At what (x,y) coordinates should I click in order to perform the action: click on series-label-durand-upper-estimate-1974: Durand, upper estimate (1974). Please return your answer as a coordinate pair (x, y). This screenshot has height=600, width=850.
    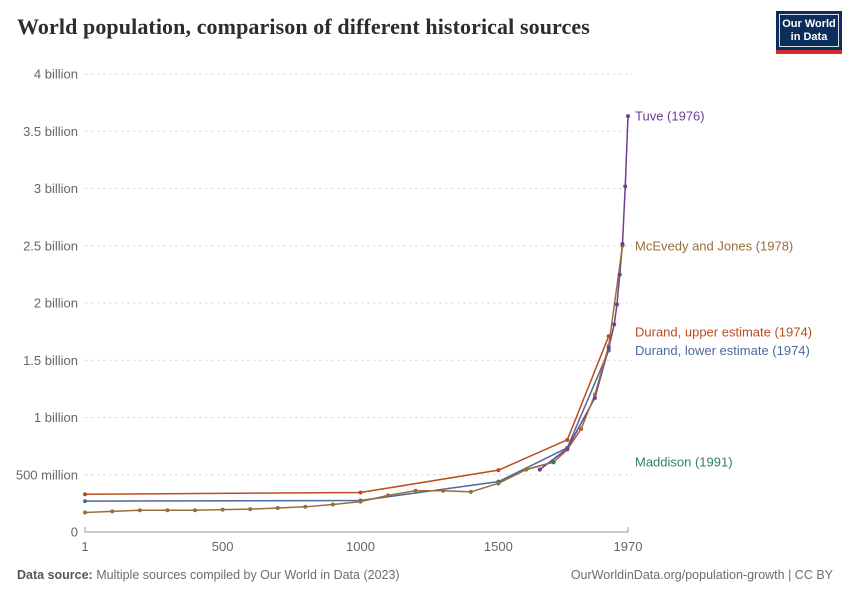
    Looking at the image, I should click on (723, 332).